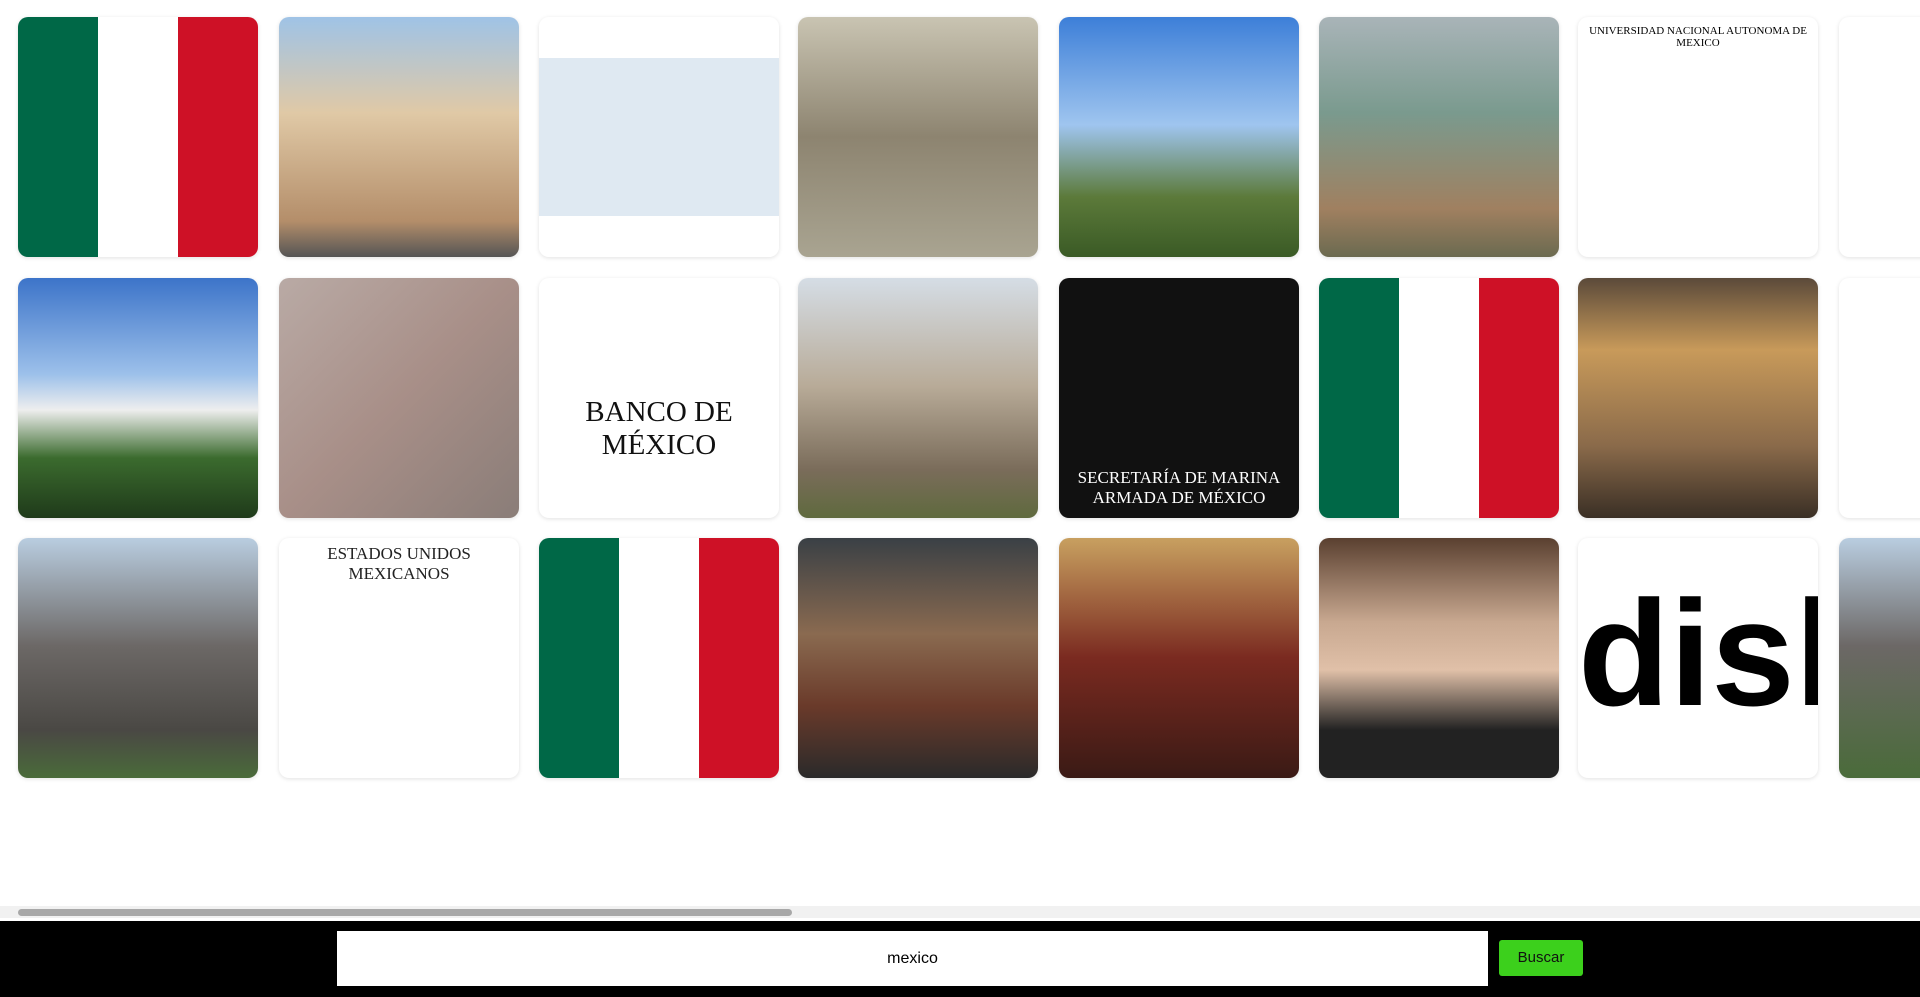 This screenshot has width=1920, height=997. Describe the element at coordinates (1179, 497) in the screenshot. I see `image-text: ARMADA DE MÉXICO` at that location.